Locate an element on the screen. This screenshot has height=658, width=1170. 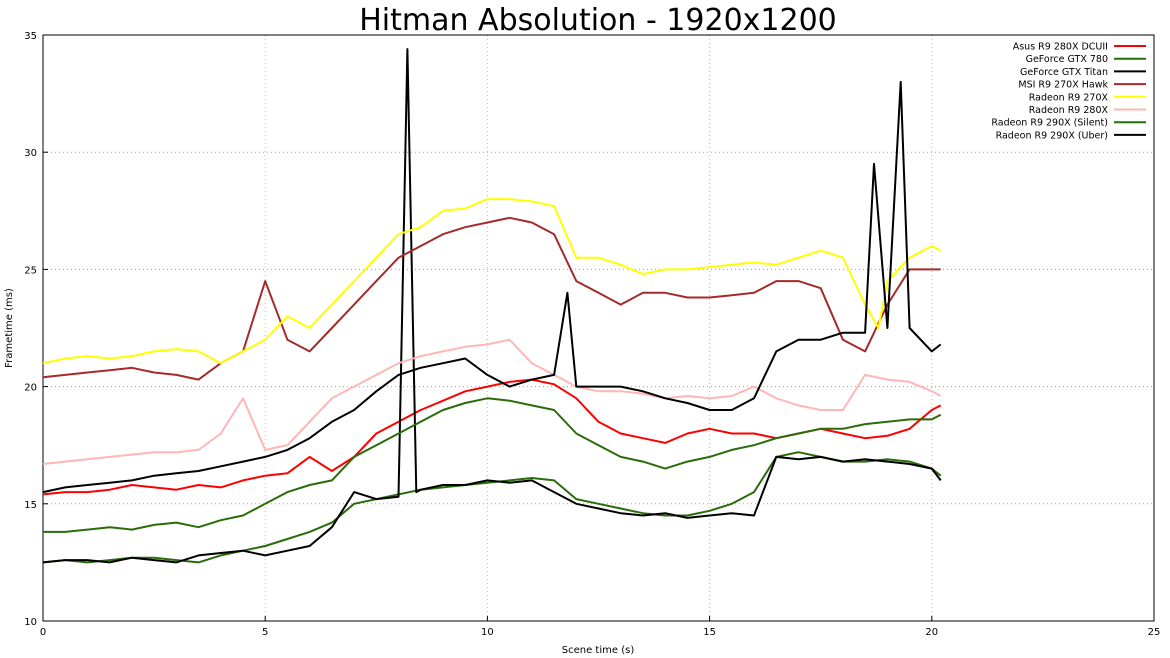
legend-label-radeon-r9-270x: Radeon R9 270X is located at coordinates (1069, 97).